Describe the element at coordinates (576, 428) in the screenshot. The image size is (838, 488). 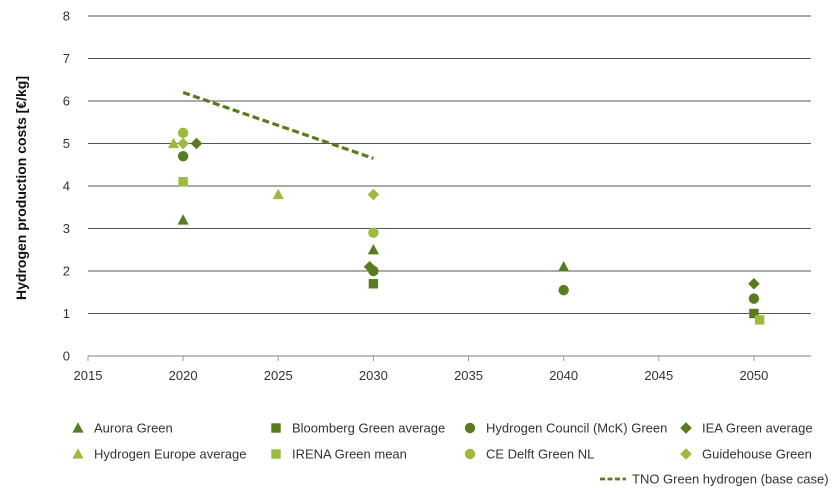
I see `legend-label: Hydrogen Council (McK) Green` at that location.